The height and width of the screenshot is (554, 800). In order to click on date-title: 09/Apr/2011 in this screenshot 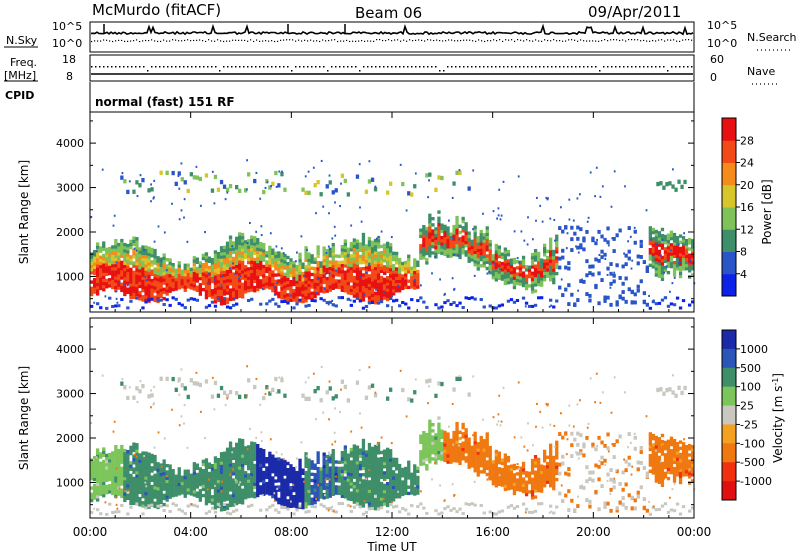, I will do `click(634, 12)`.